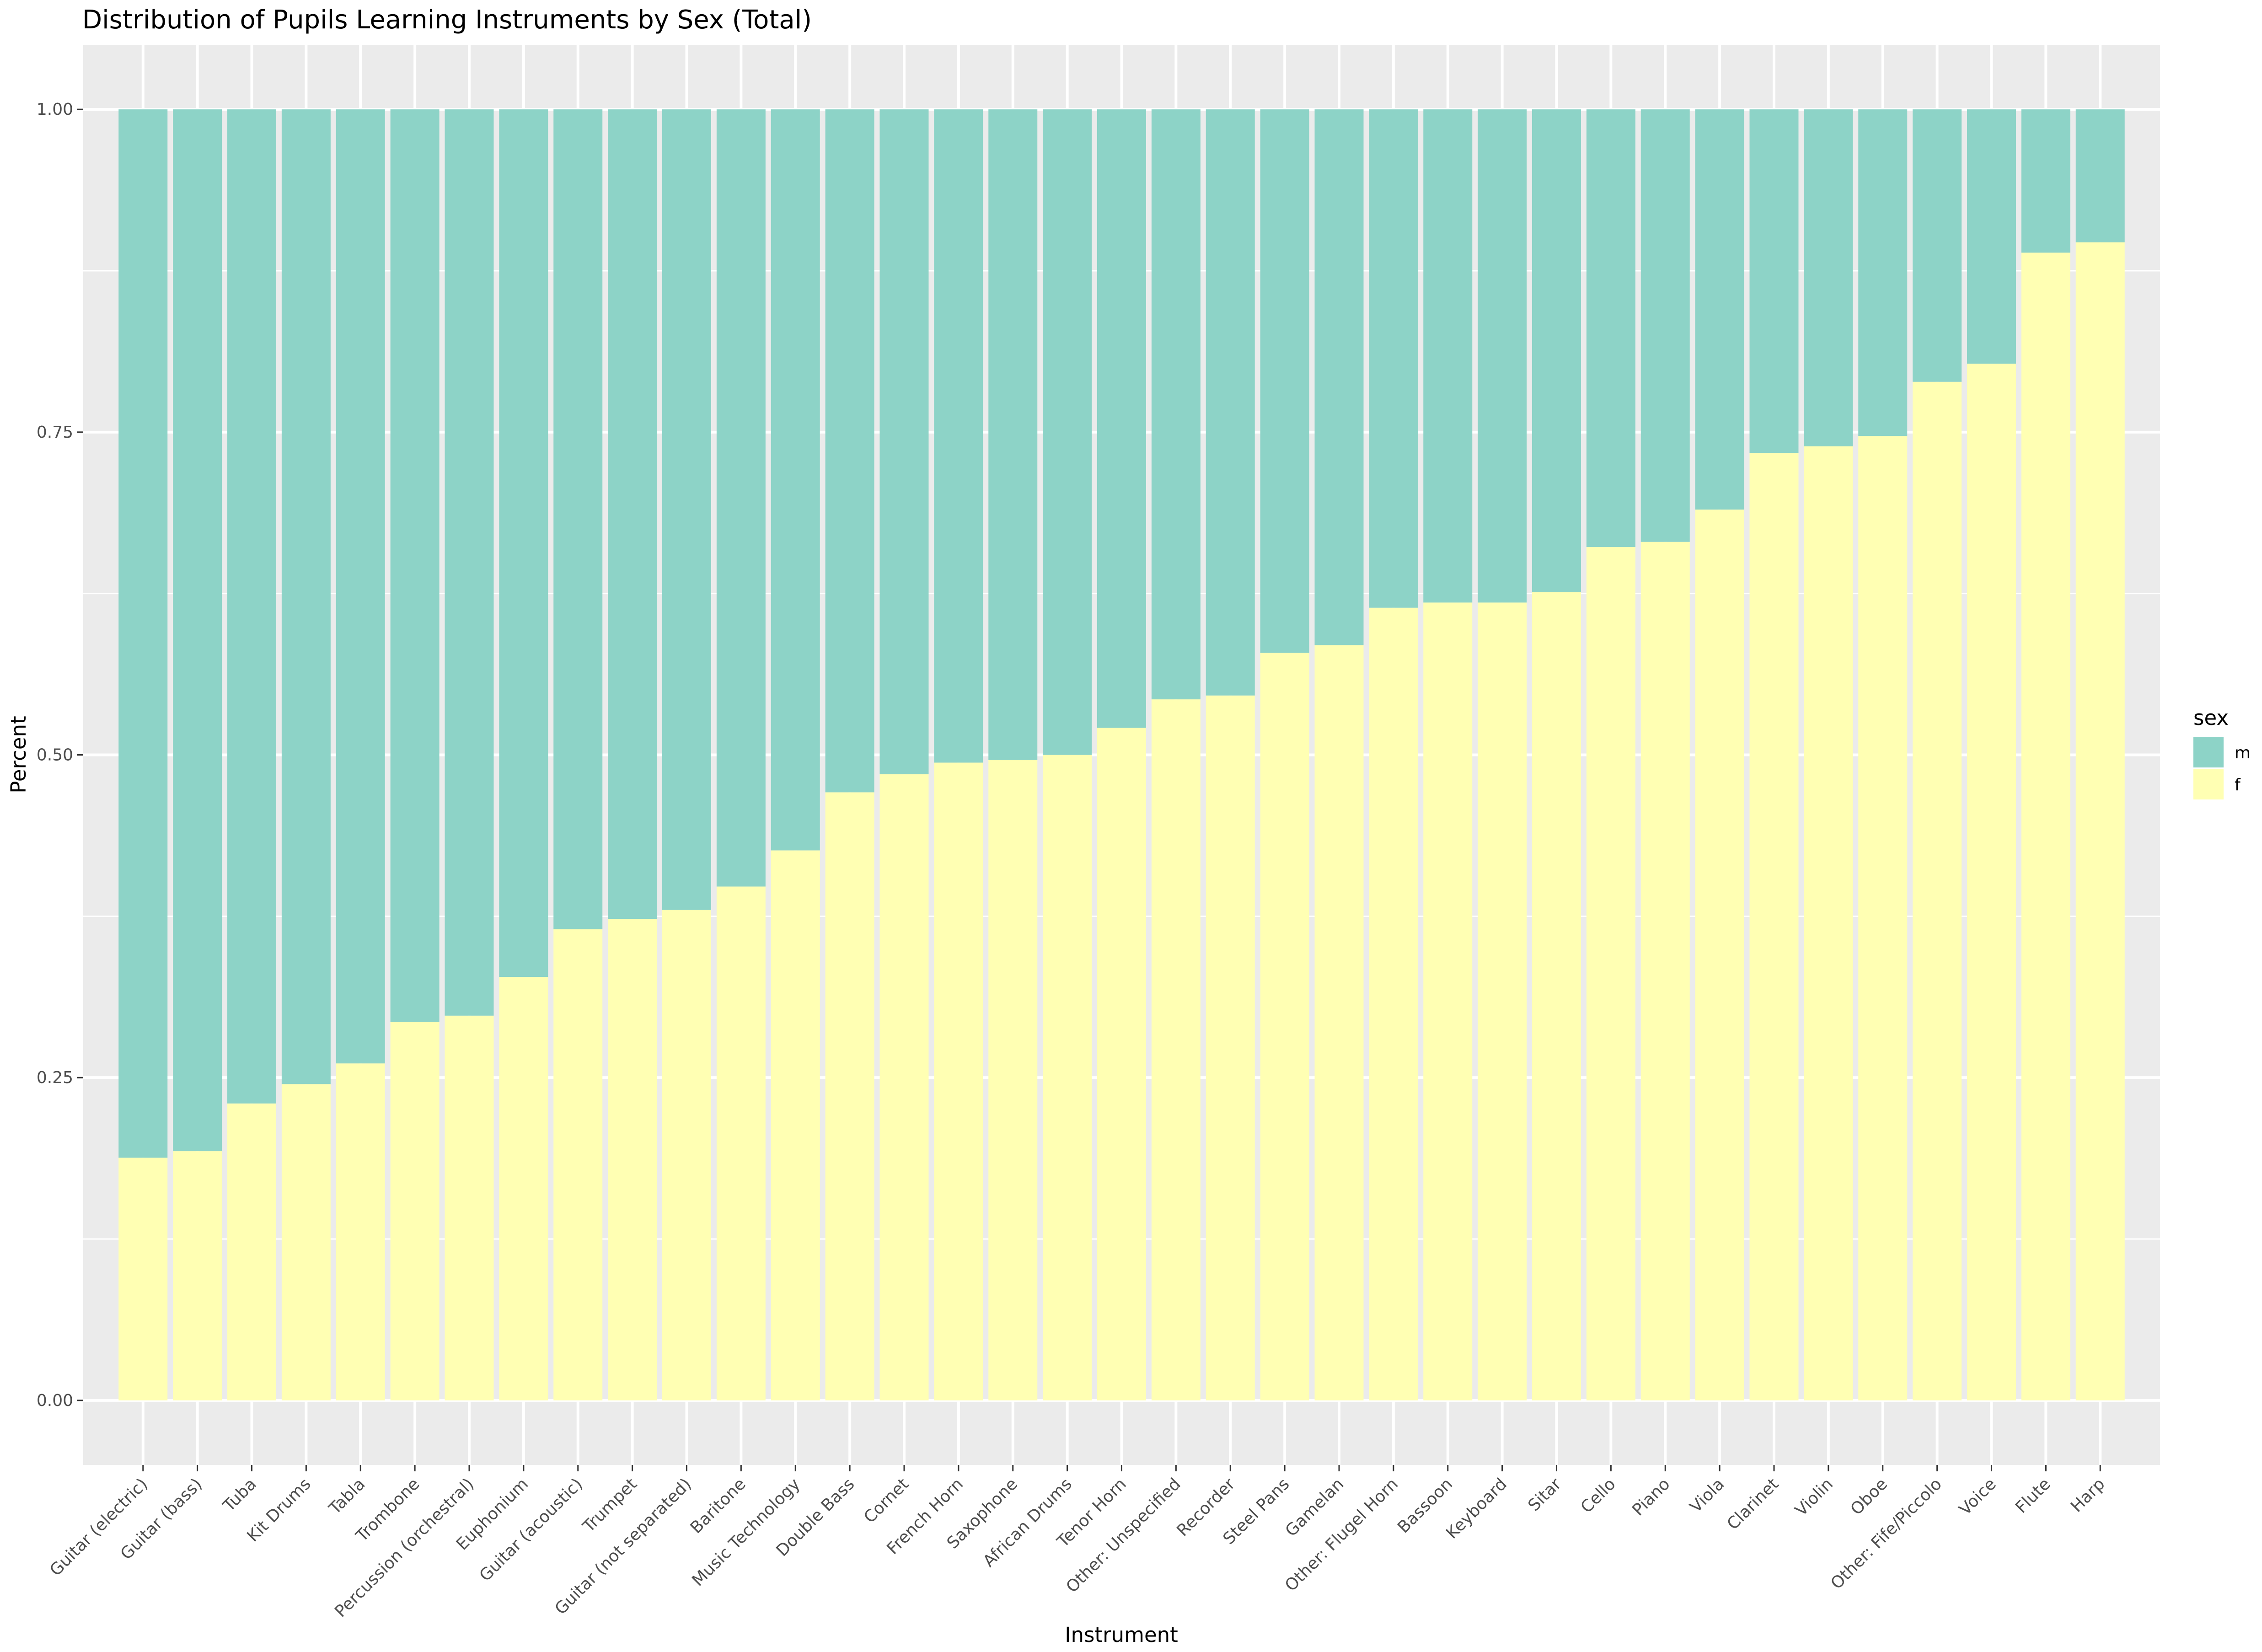 The width and height of the screenshot is (2262, 1652). Describe the element at coordinates (746, 1532) in the screenshot. I see `x-tick-label: Music Technology` at that location.